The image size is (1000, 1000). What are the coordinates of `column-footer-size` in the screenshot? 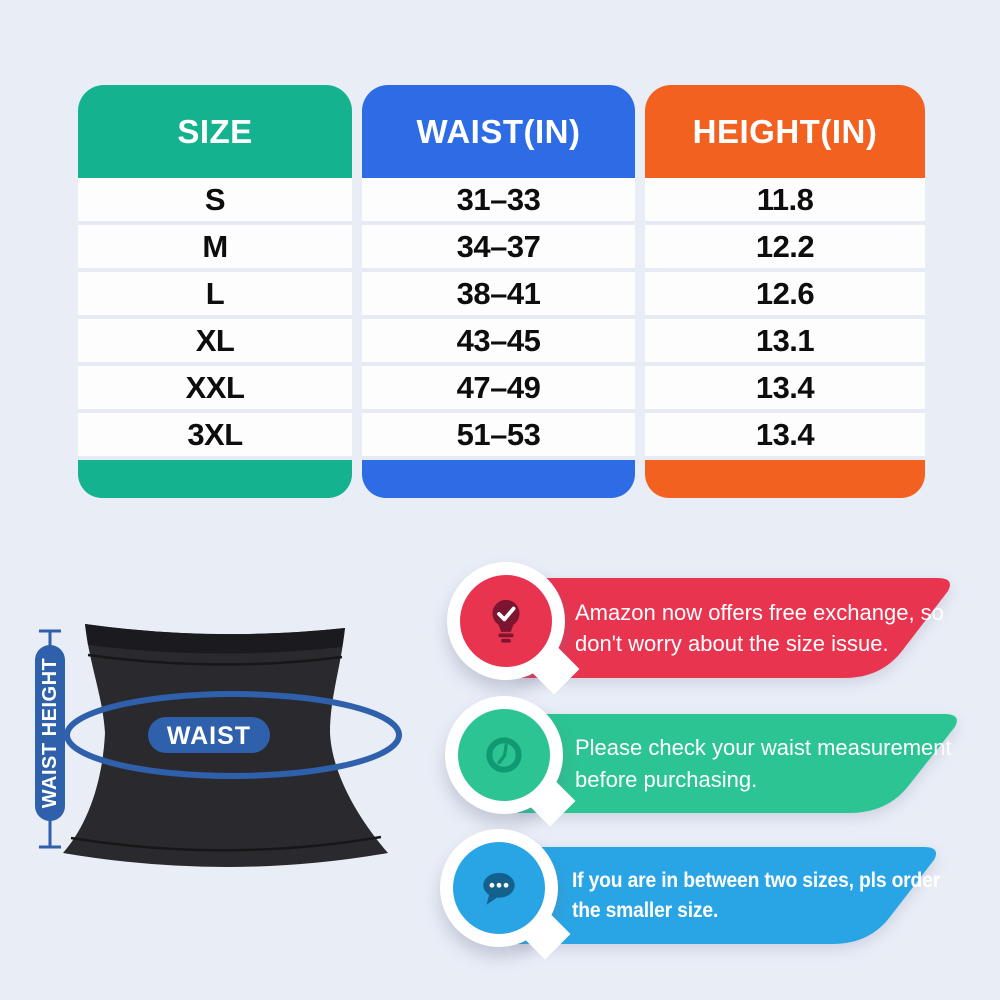 It's located at (215, 479).